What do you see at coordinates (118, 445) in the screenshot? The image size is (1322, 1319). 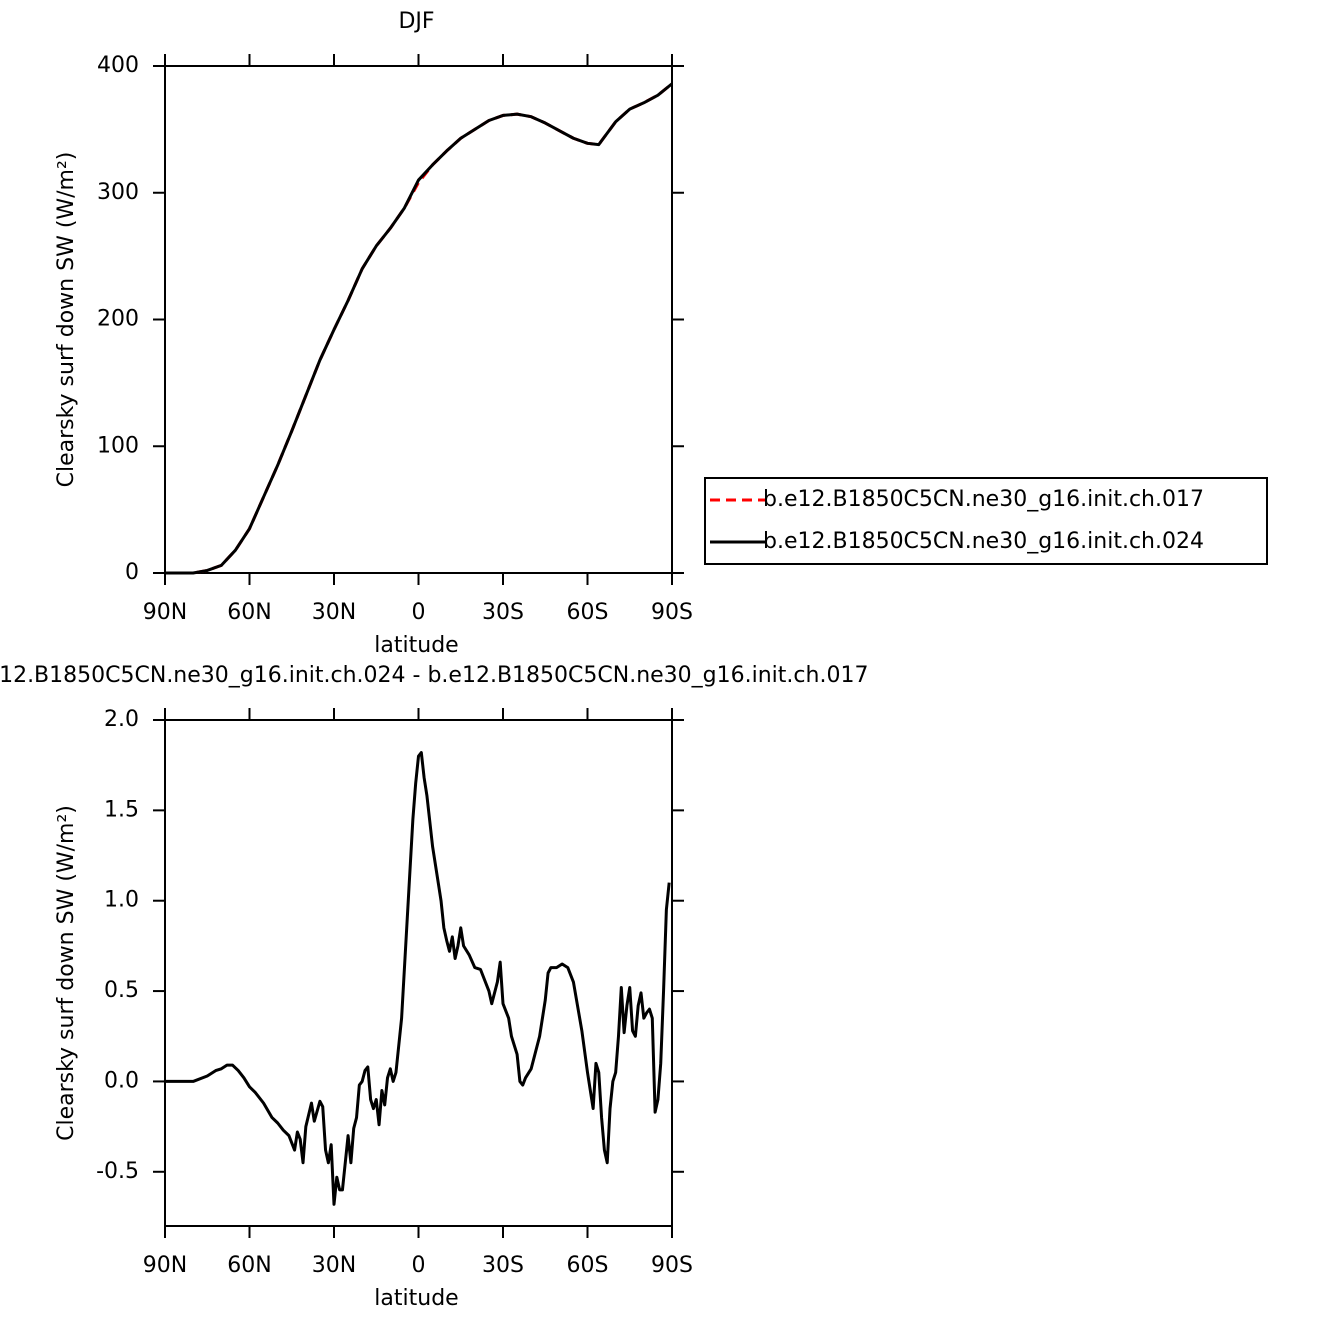 I see `y-tick-label: 100` at bounding box center [118, 445].